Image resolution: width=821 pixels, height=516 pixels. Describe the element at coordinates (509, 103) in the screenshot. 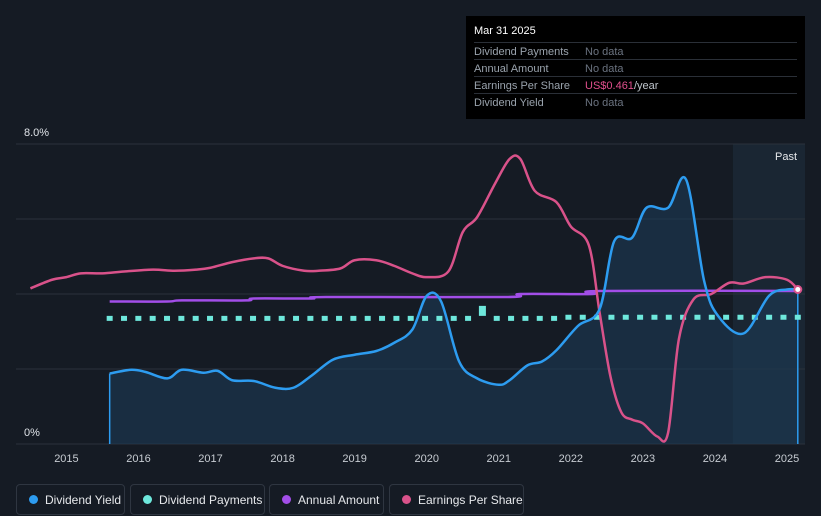

I see `tooltip-label: Dividend Yield` at that location.